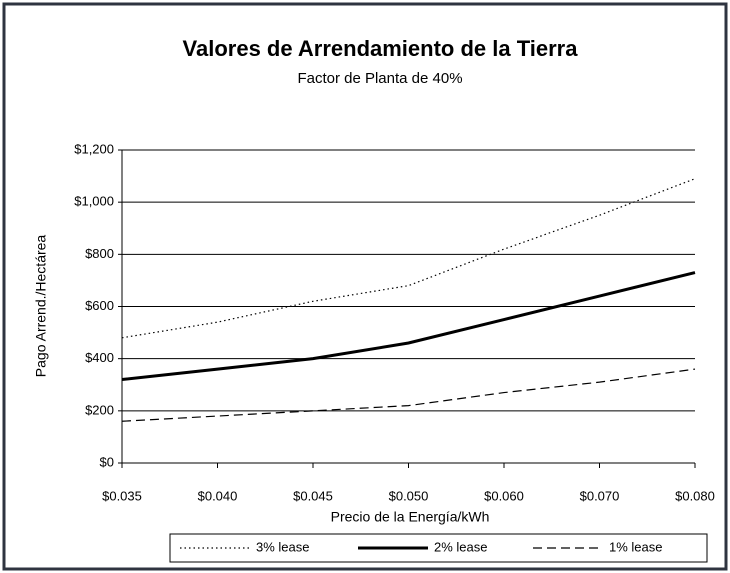 Image resolution: width=730 pixels, height=573 pixels. Describe the element at coordinates (99, 409) in the screenshot. I see `y-tick-label: $200` at that location.